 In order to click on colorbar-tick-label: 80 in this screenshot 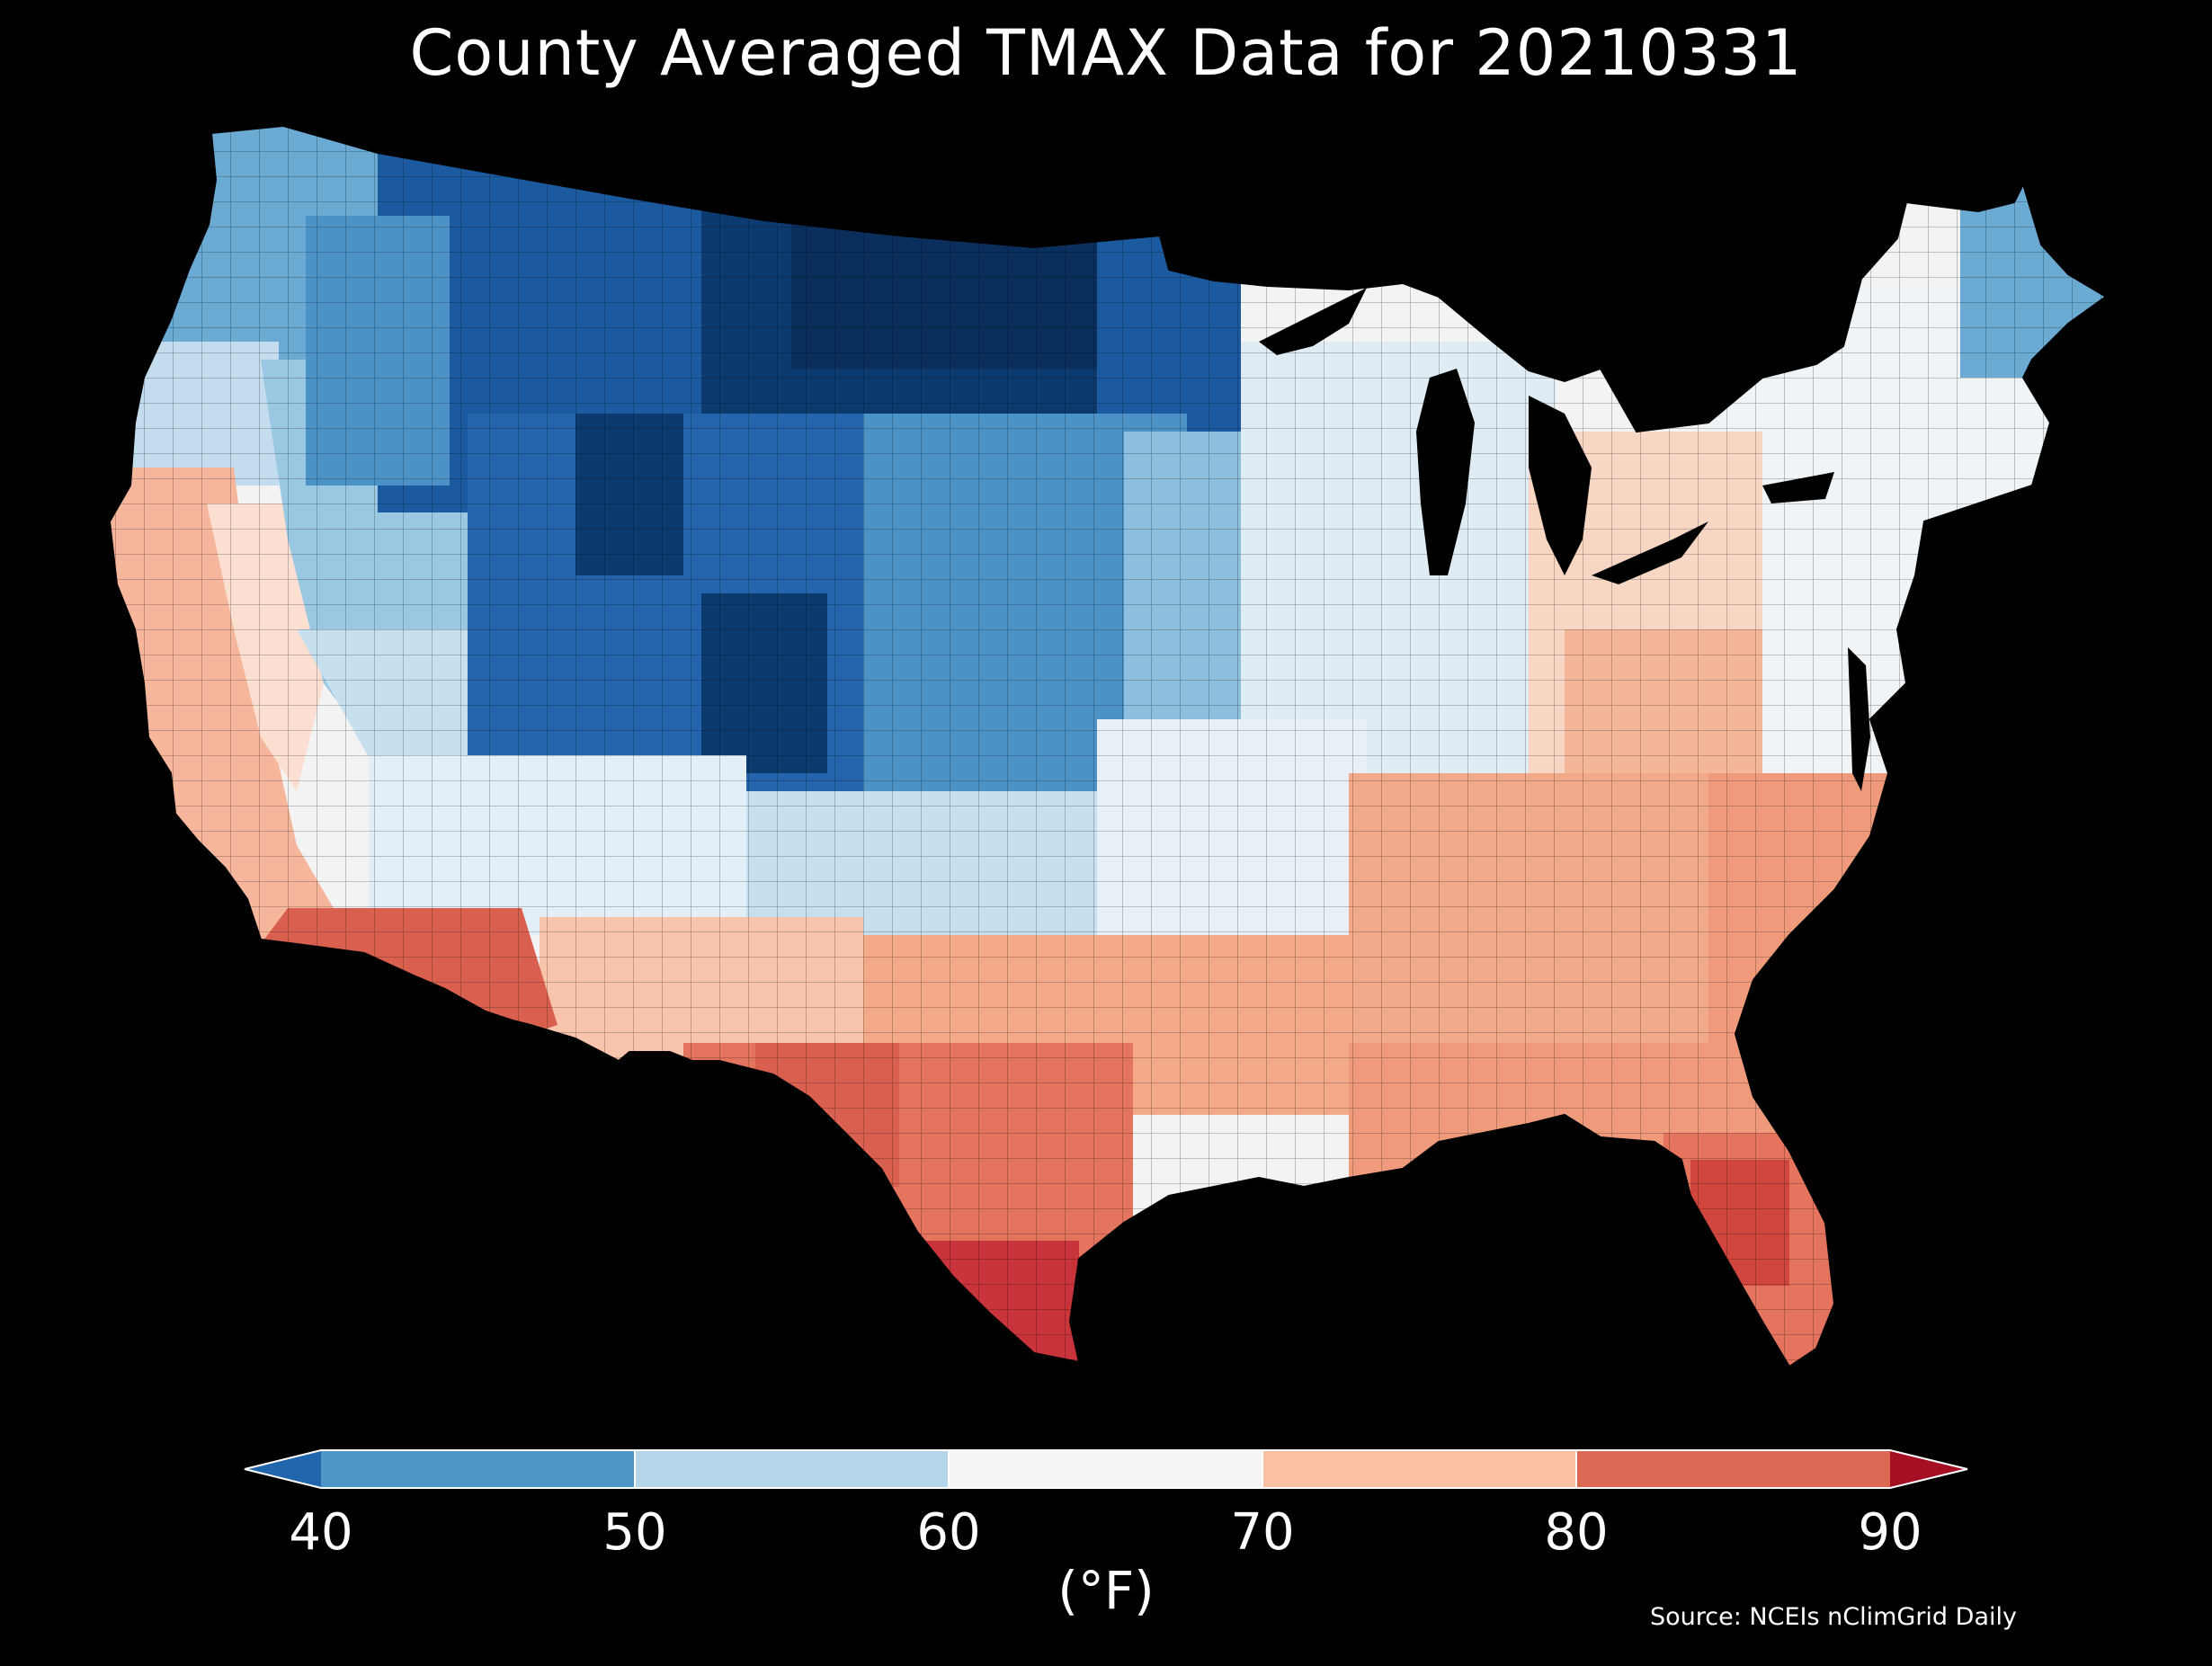, I will do `click(1576, 1532)`.